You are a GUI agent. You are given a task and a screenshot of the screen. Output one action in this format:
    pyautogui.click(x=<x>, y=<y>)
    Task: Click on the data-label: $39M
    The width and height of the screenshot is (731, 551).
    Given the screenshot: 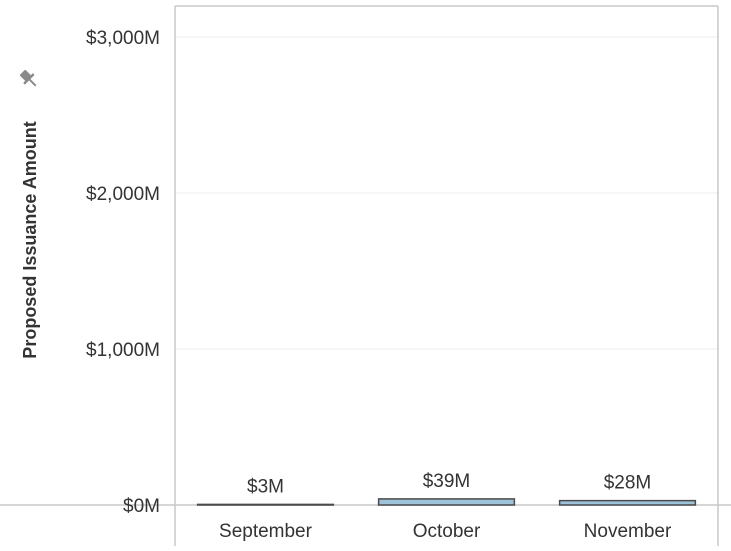 What is the action you would take?
    pyautogui.click(x=447, y=481)
    